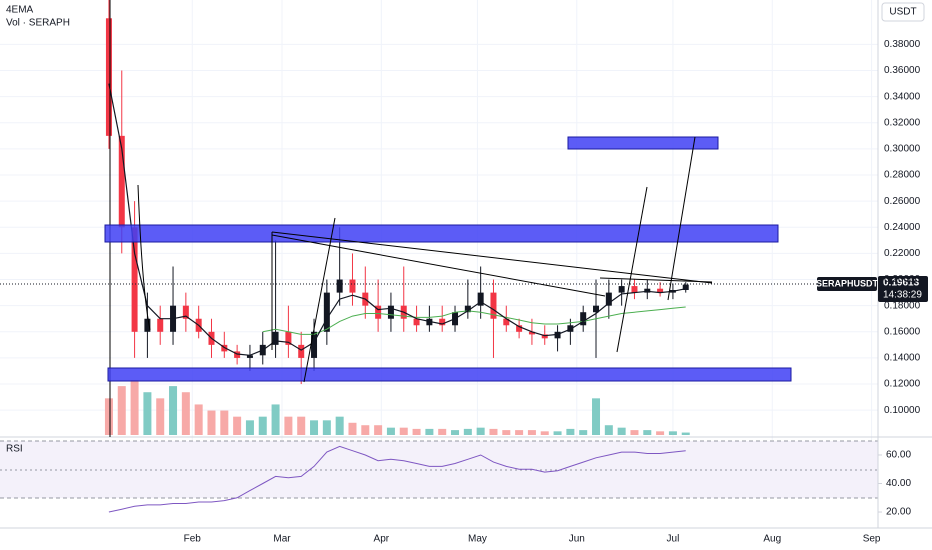 This screenshot has height=550, width=932. Describe the element at coordinates (902, 70) in the screenshot. I see `y-tick-label: 0.36000` at that location.